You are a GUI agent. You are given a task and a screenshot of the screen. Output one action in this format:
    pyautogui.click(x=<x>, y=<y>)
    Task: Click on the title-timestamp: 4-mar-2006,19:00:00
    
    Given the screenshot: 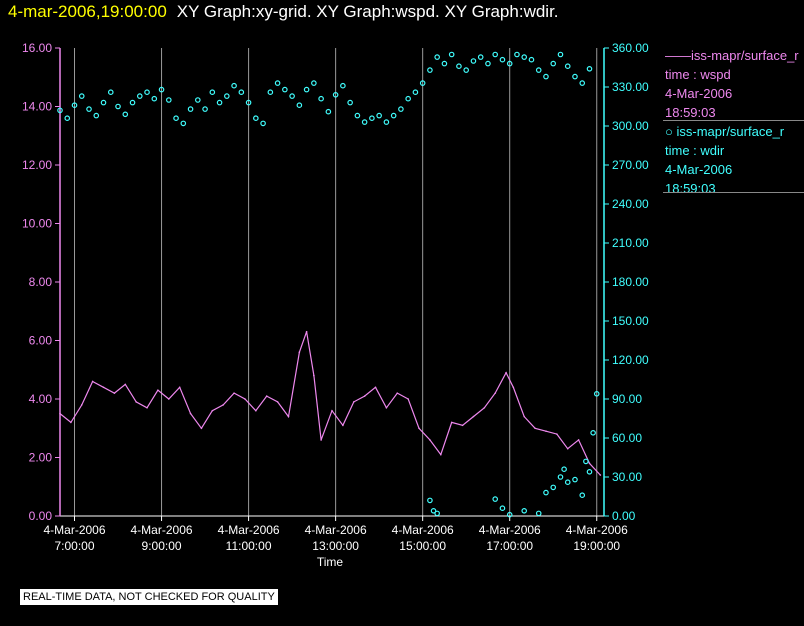 What is the action you would take?
    pyautogui.click(x=87, y=11)
    